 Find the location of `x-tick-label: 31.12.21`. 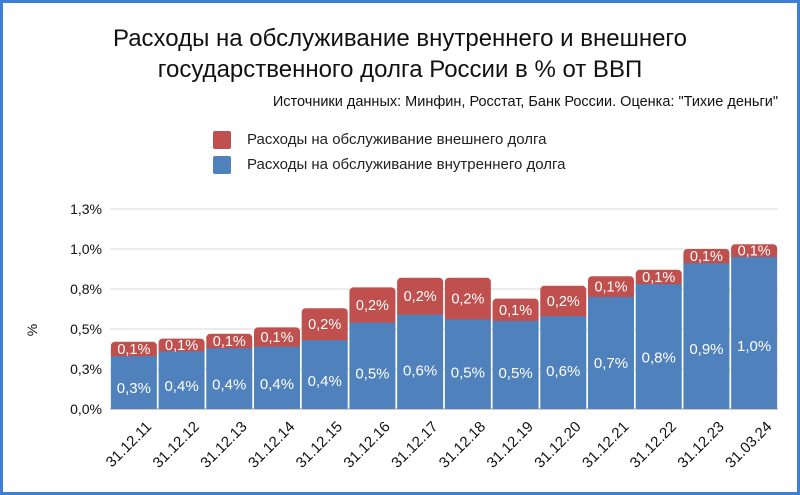

x-tick-label: 31.12.21 is located at coordinates (605, 444).